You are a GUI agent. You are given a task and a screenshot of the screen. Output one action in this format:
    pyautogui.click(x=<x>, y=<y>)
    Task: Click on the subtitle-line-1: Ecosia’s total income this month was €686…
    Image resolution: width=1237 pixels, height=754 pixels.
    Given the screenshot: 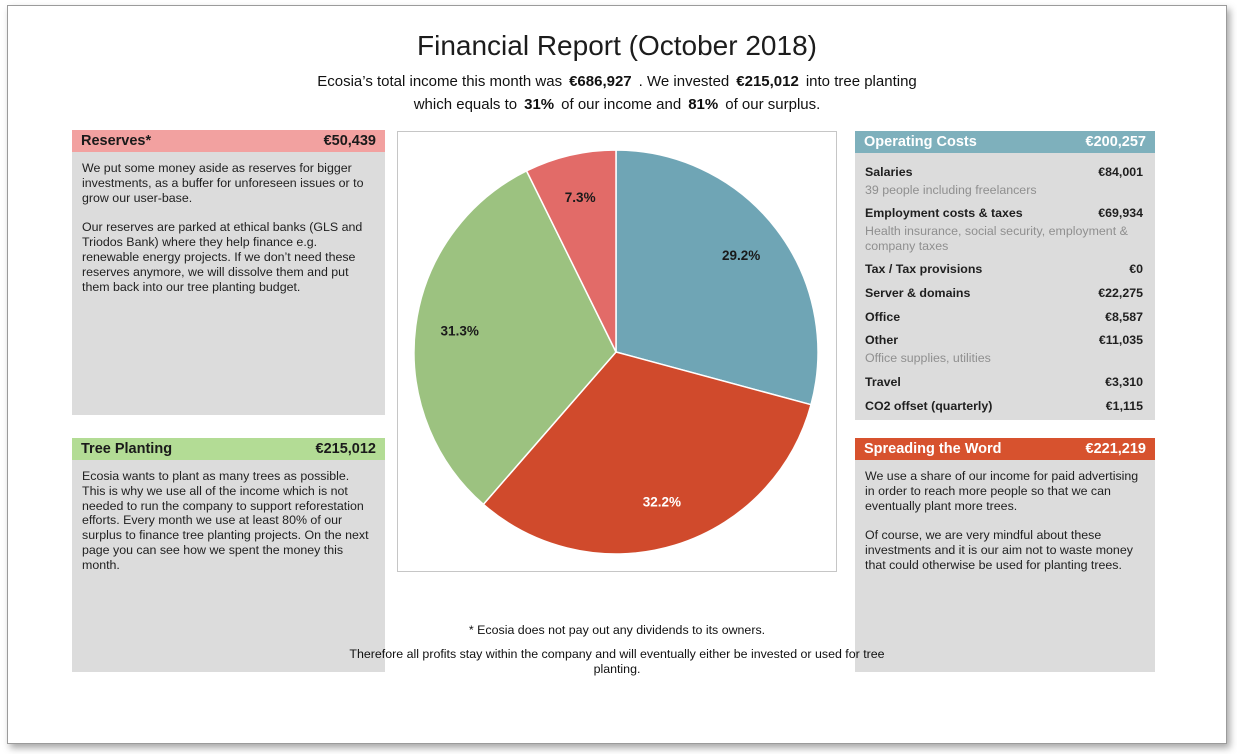 What is the action you would take?
    pyautogui.click(x=617, y=81)
    